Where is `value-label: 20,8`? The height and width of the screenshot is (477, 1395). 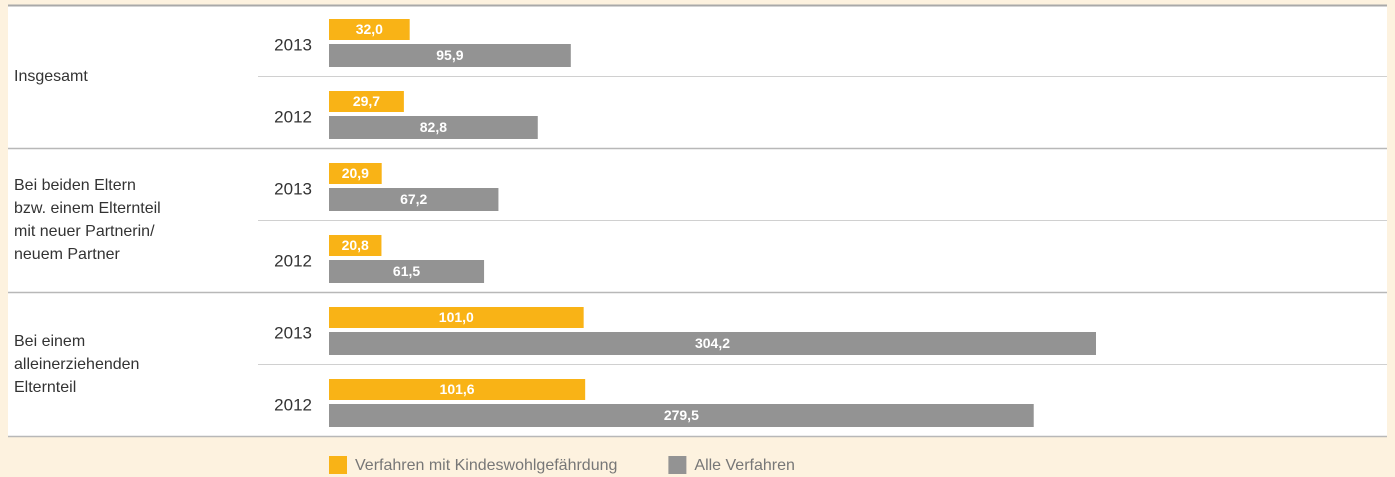 value-label: 20,8 is located at coordinates (355, 245).